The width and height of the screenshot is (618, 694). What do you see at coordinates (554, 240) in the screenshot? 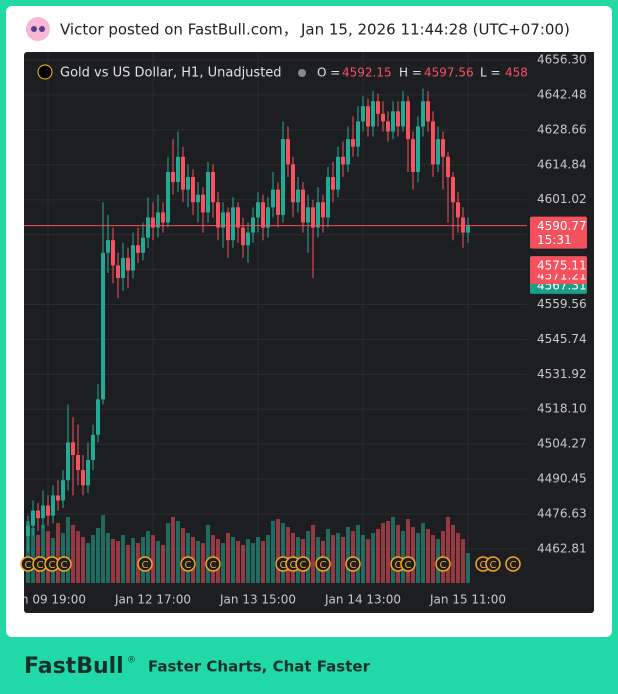
I see `price-label-time: 15:31` at bounding box center [554, 240].